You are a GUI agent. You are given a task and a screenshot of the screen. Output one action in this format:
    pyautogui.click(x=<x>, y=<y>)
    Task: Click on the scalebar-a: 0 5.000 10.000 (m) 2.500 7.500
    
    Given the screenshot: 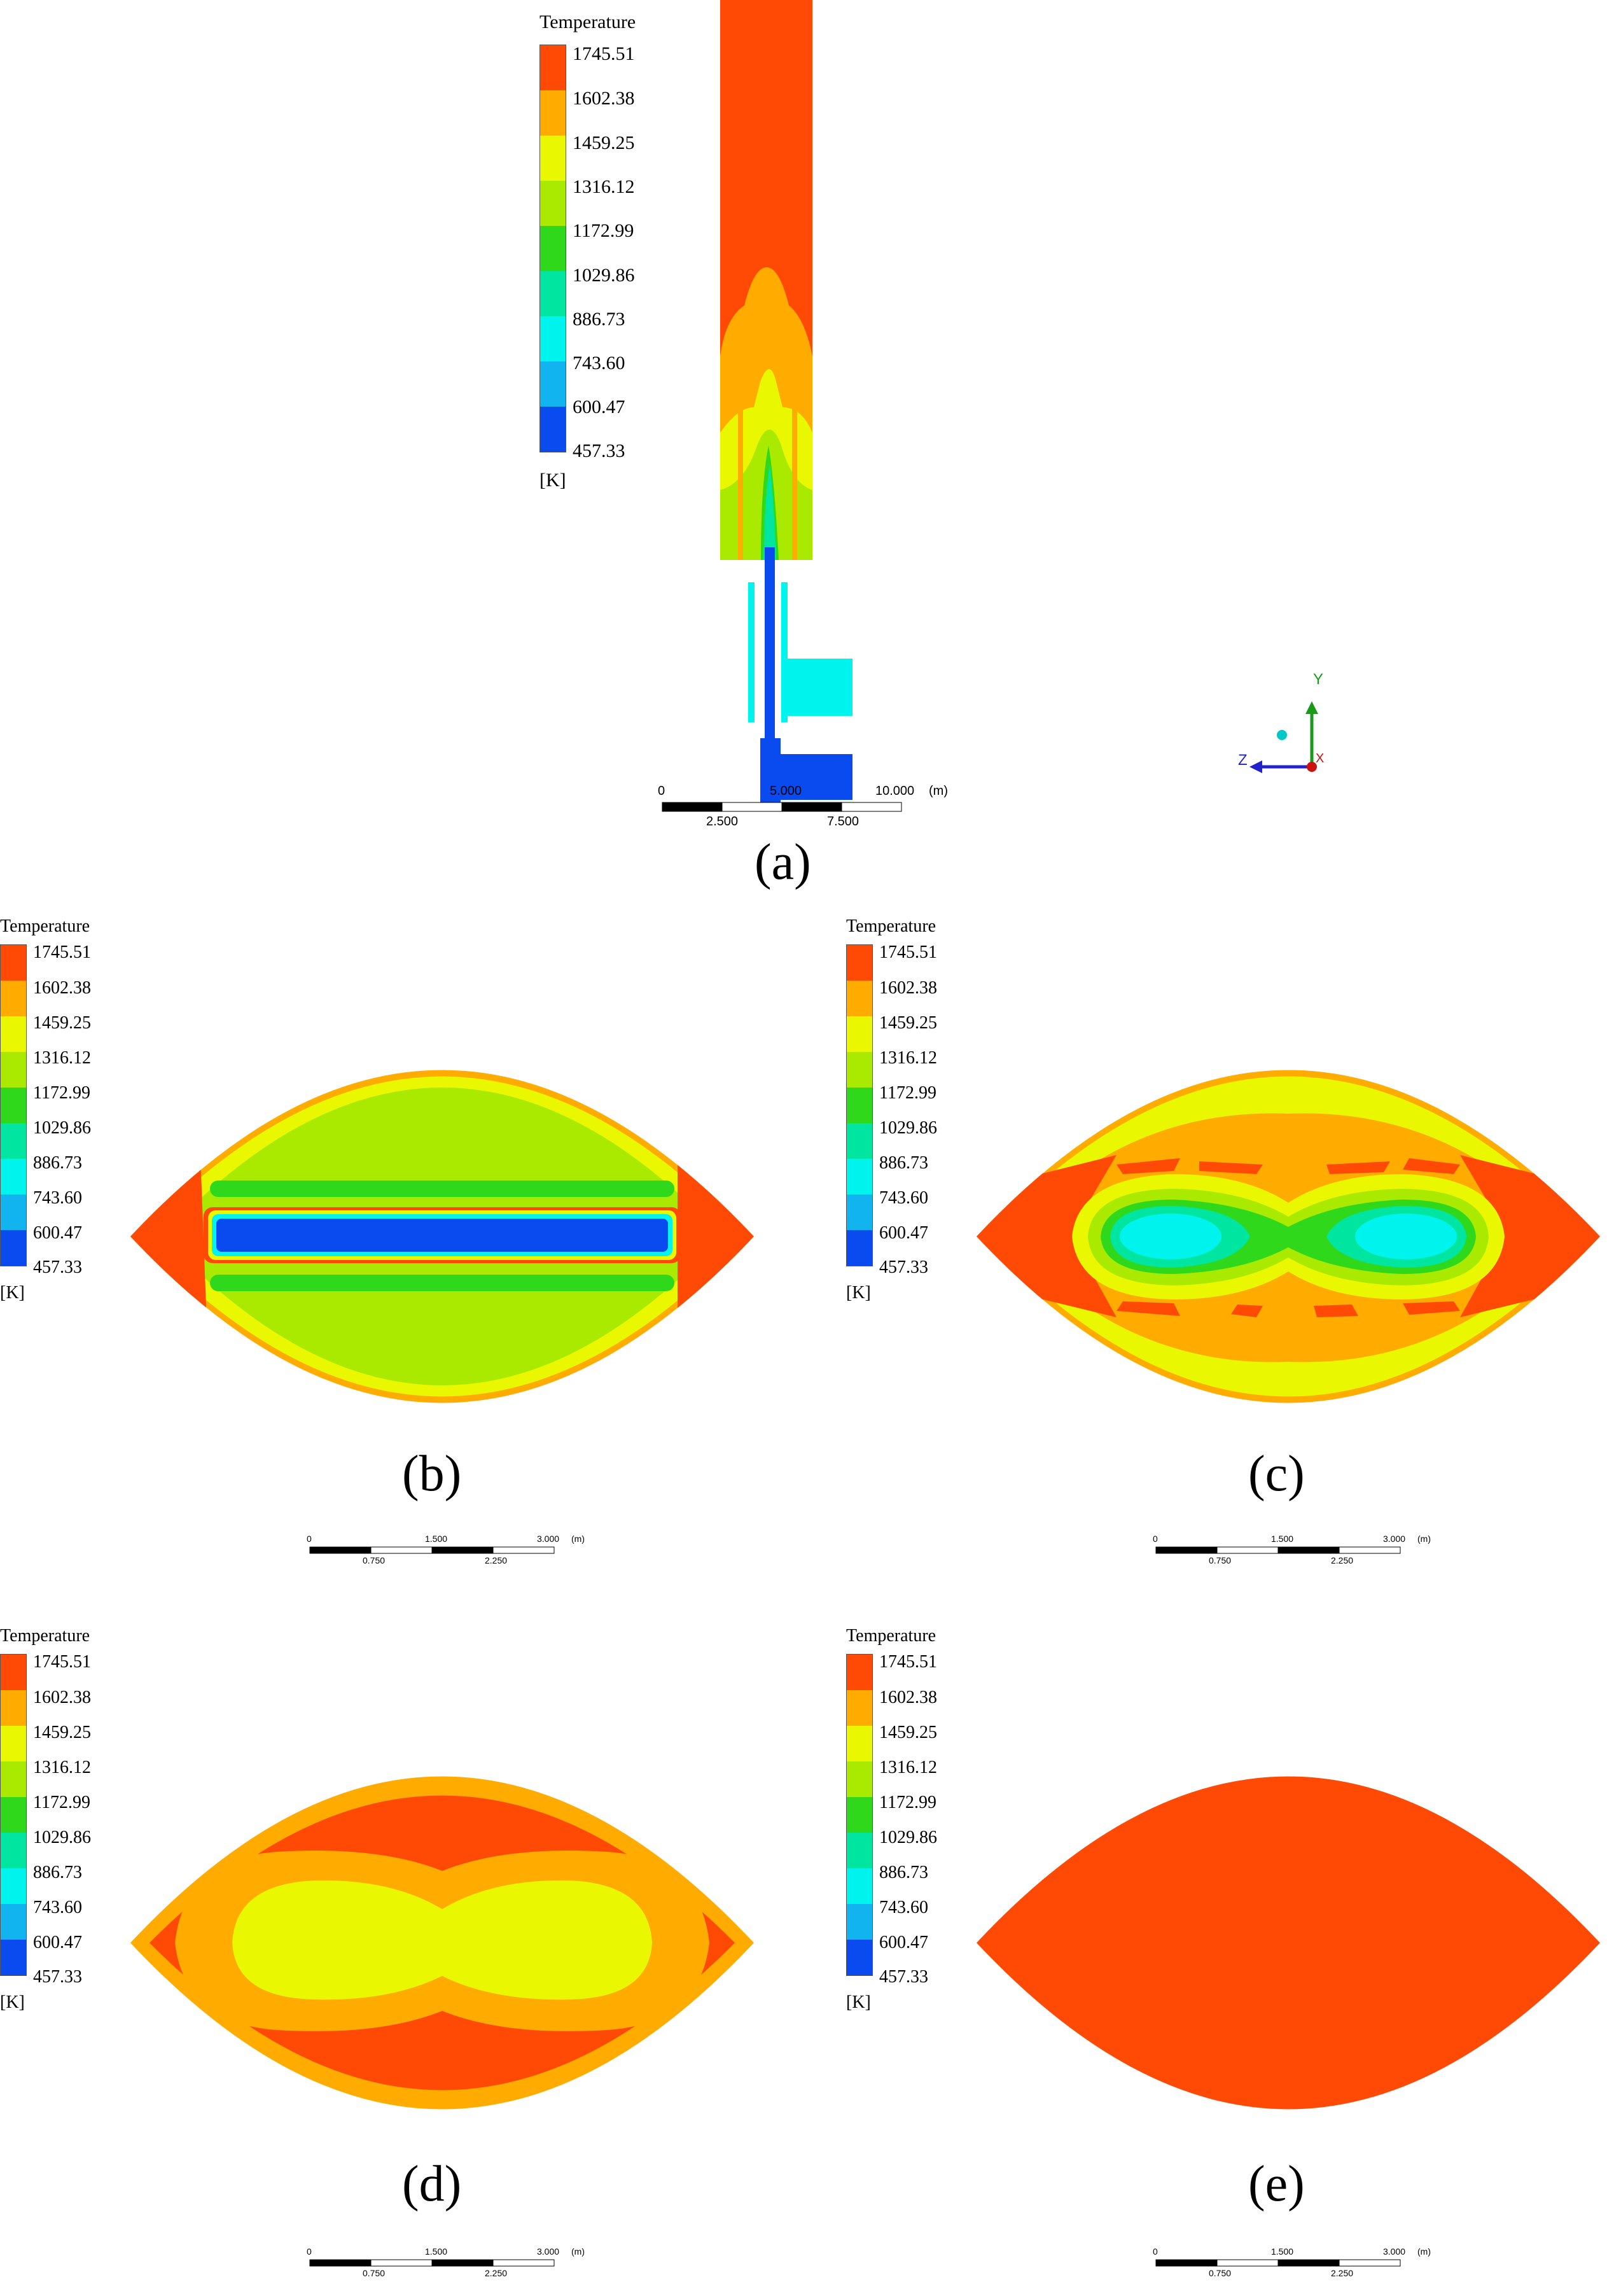 What is the action you would take?
    pyautogui.click(x=796, y=812)
    